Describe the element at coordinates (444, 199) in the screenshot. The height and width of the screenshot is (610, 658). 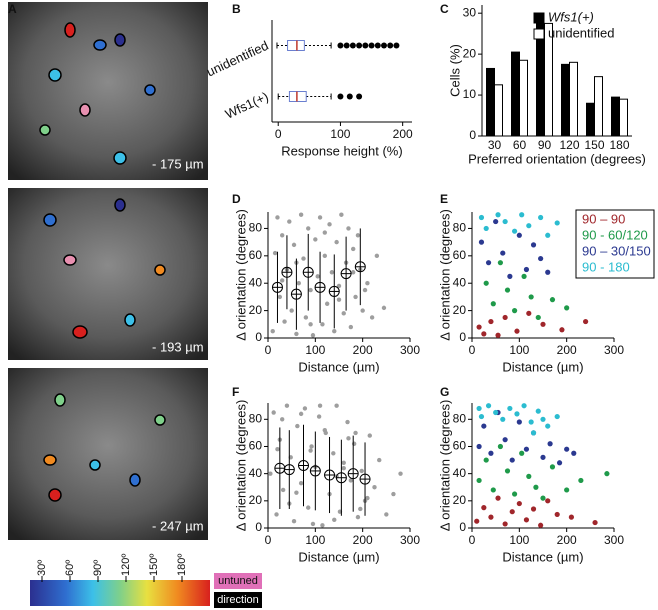
I see `panel-label: E` at that location.